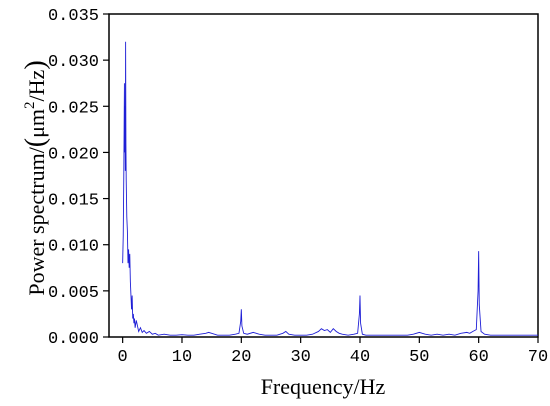  What do you see at coordinates (35, 142) in the screenshot?
I see `y-axis-title-open-paren: (` at bounding box center [35, 142].